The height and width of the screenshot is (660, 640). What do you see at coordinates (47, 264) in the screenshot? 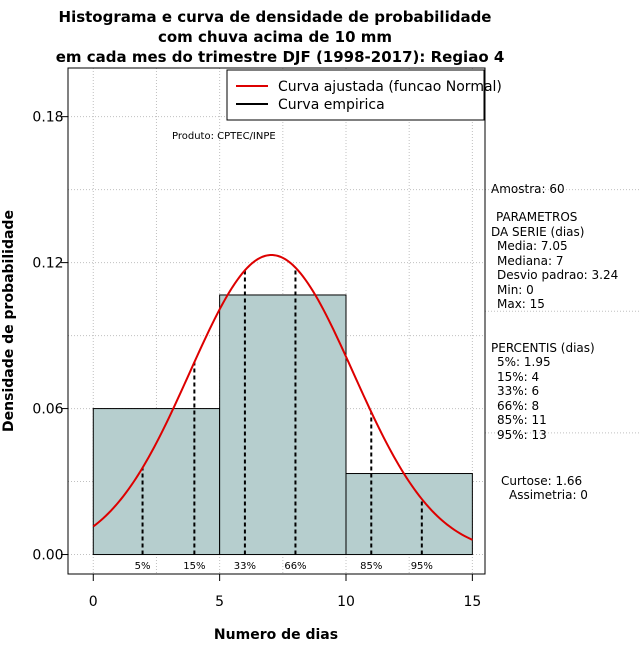
I see `y-tick-label-2: 0.12` at bounding box center [47, 264].